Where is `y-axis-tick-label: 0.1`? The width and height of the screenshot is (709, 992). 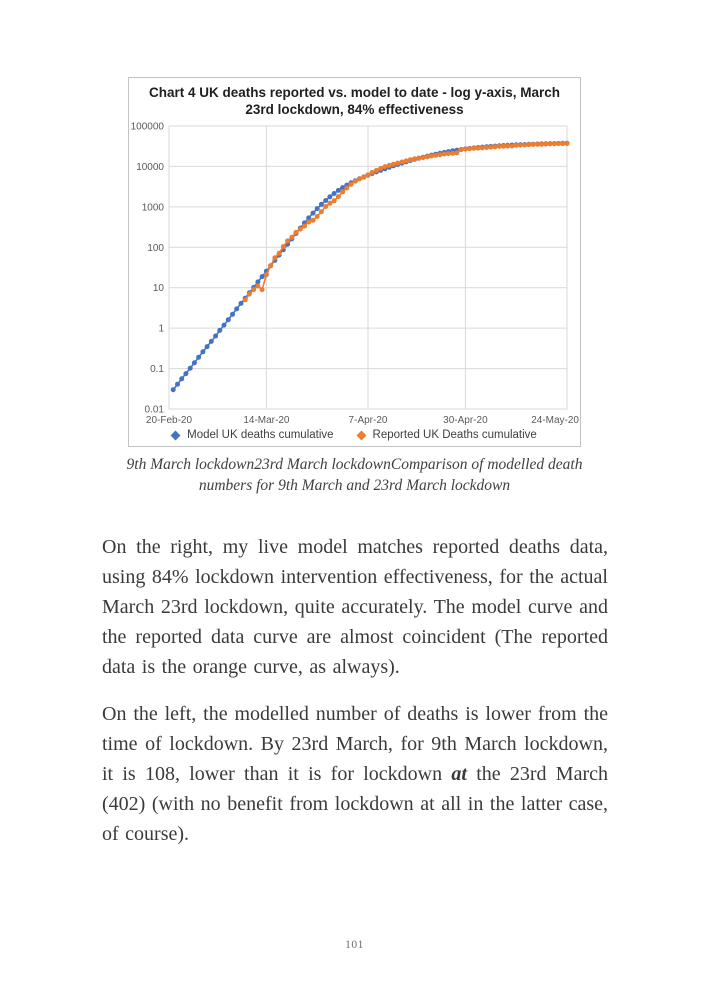 y-axis-tick-label: 0.1 is located at coordinates (157, 369).